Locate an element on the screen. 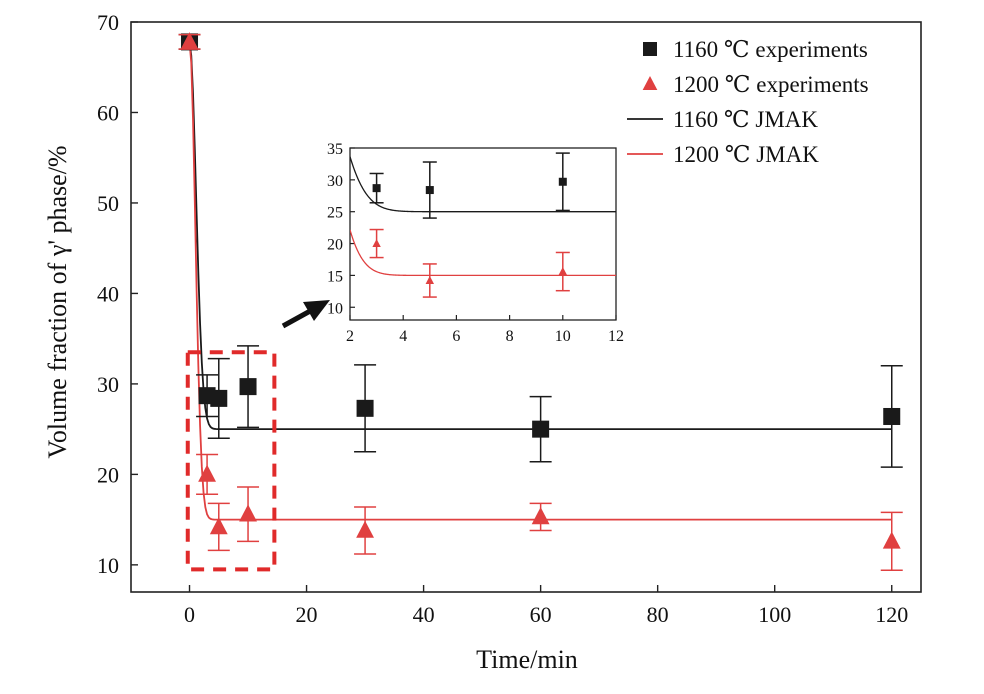 This screenshot has width=984, height=694. legend-label: 1160 ℃ JMAK is located at coordinates (745, 119).